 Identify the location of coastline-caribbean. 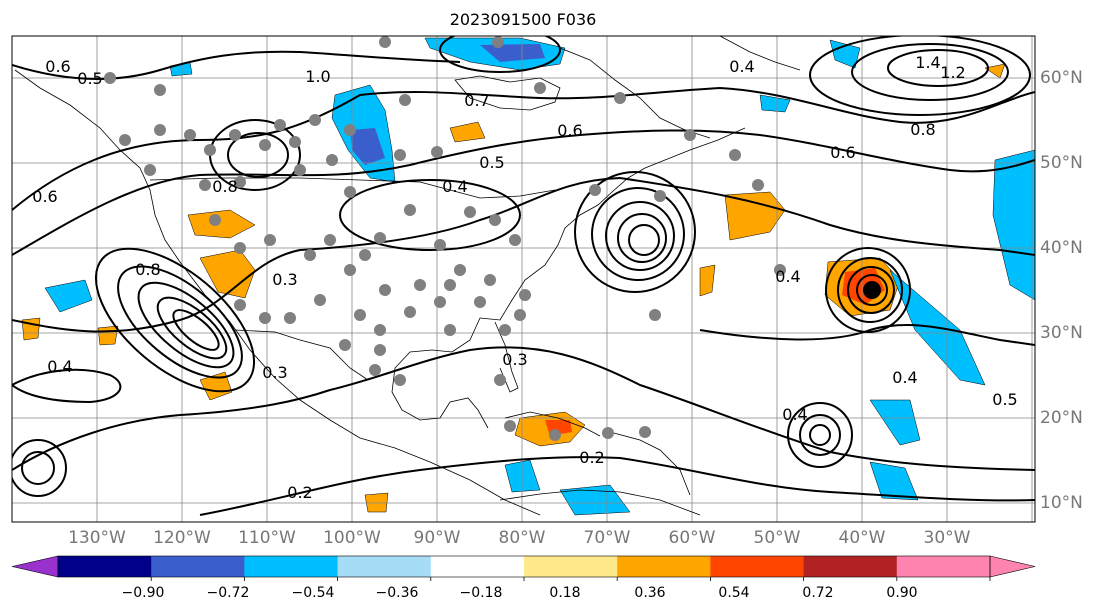
(650, 463).